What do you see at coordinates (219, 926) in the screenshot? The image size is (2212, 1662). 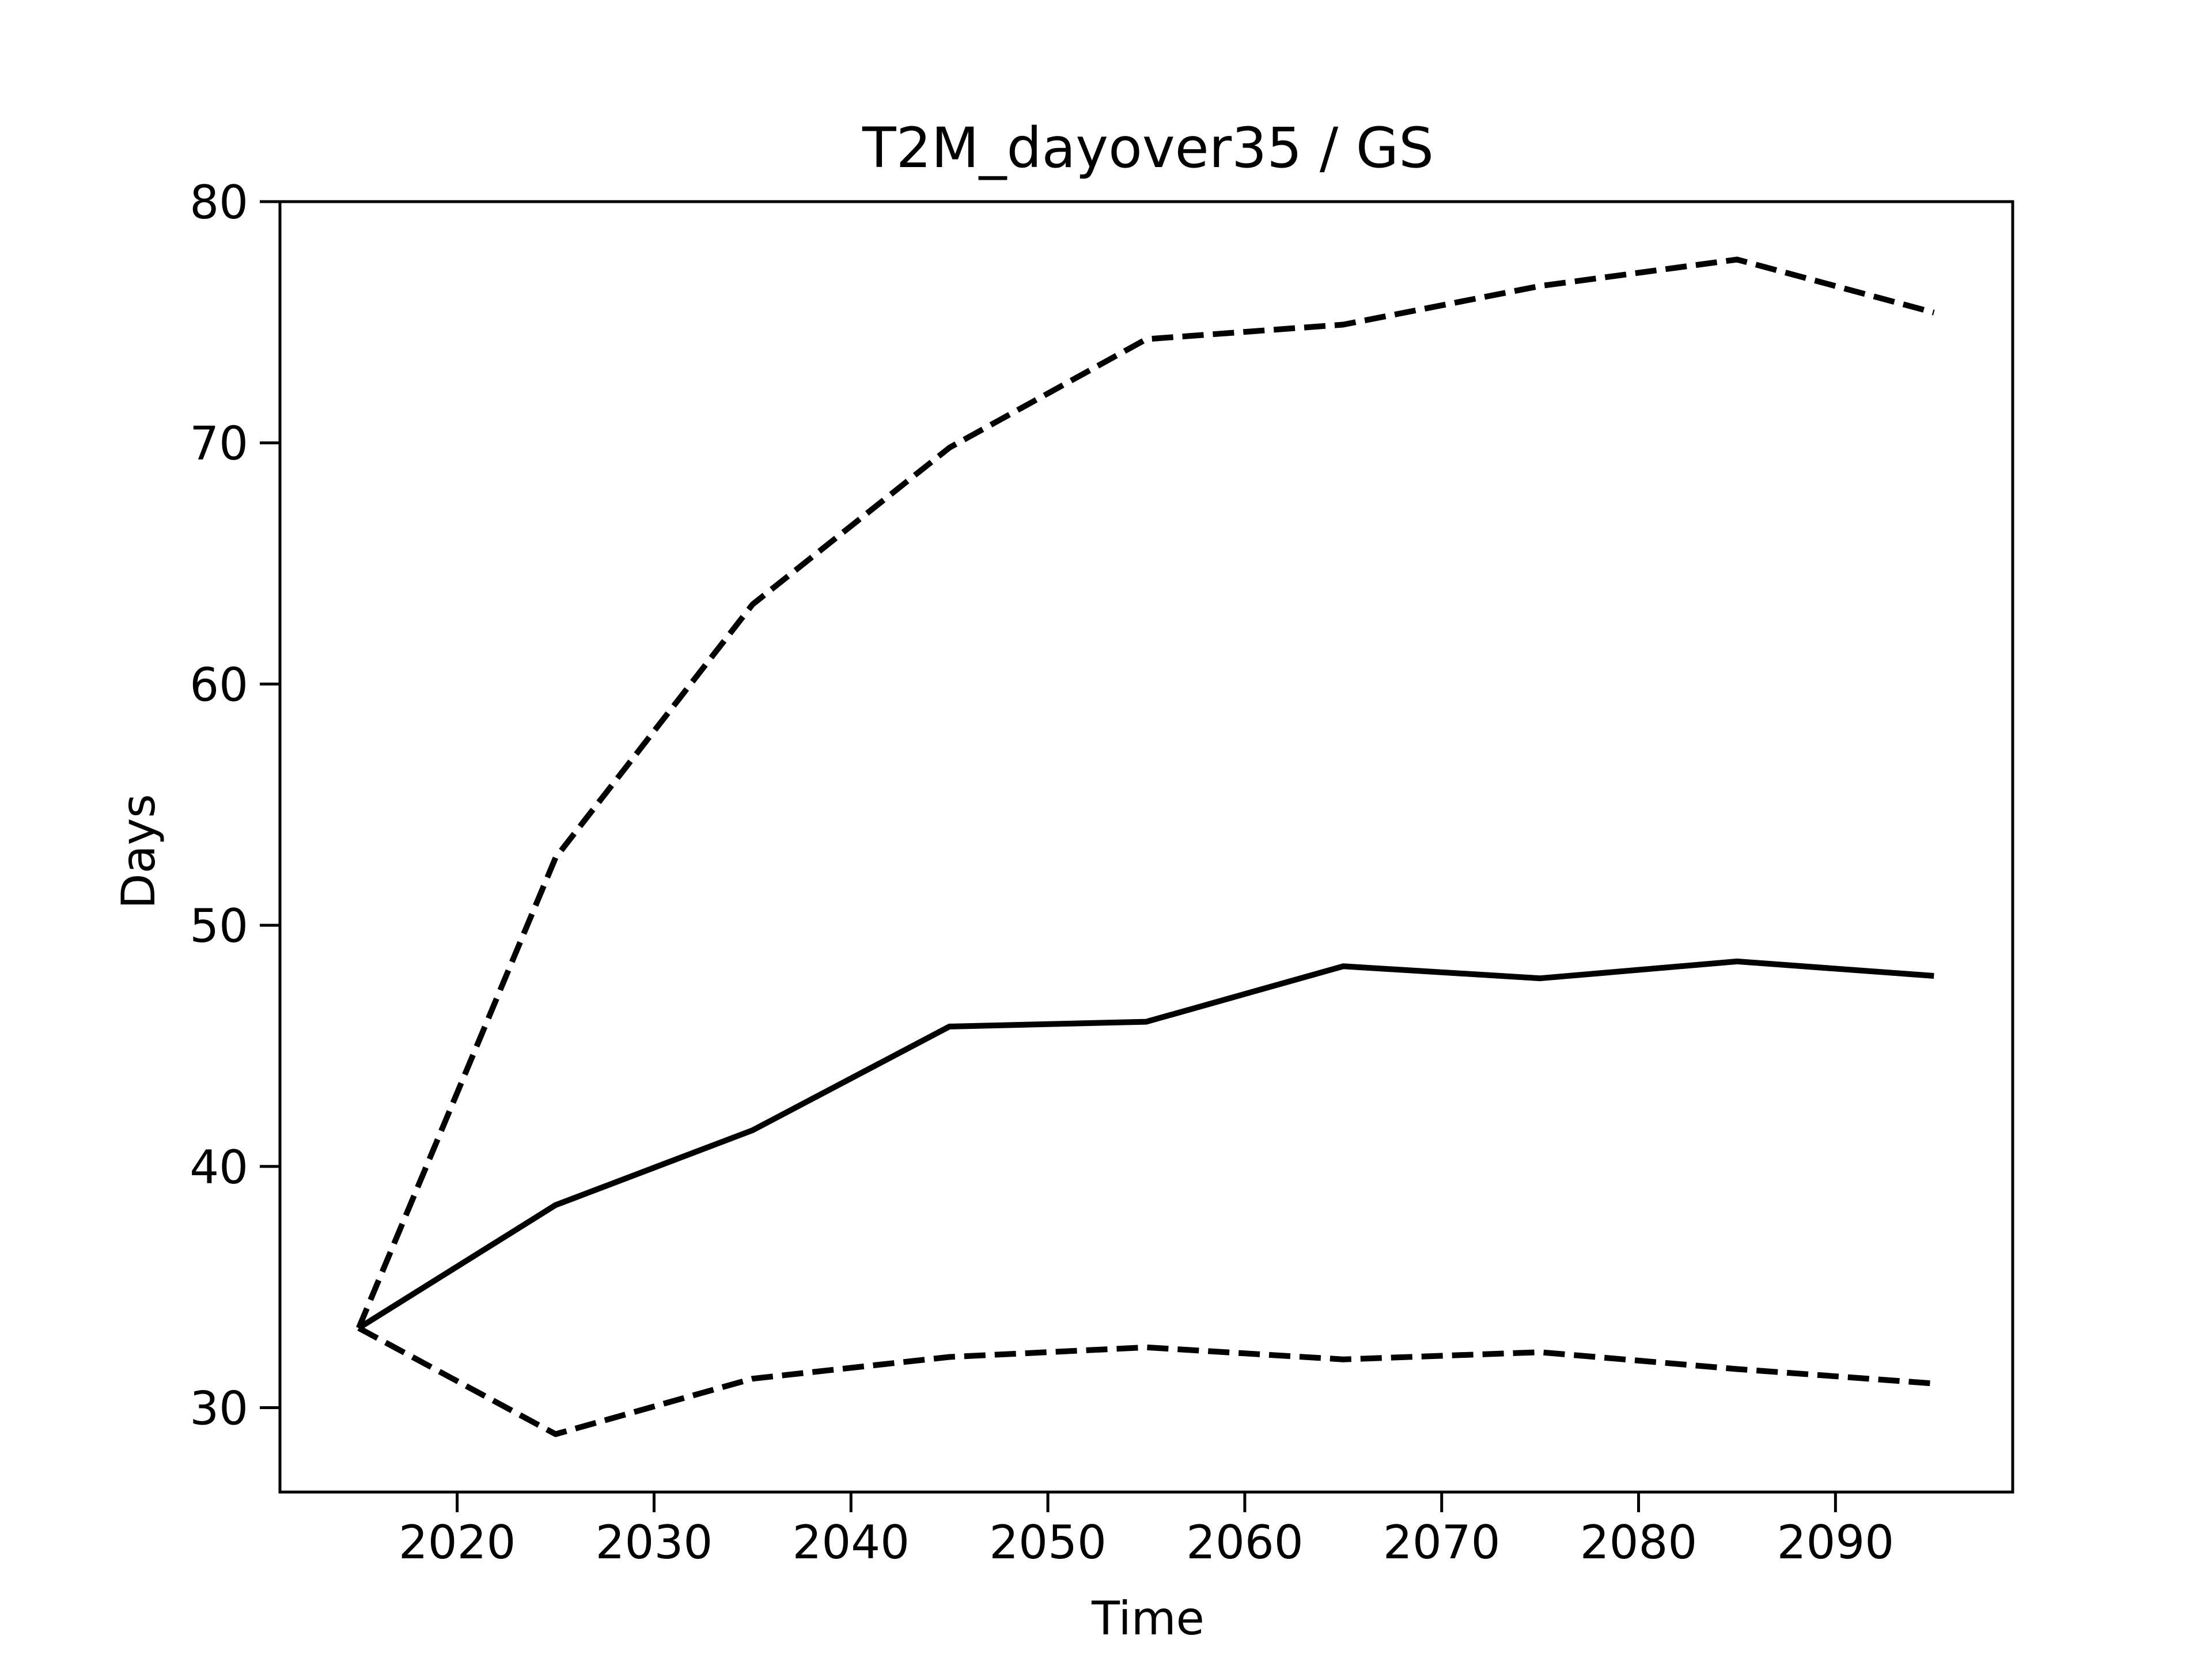 I see `y-tick-label: 50` at bounding box center [219, 926].